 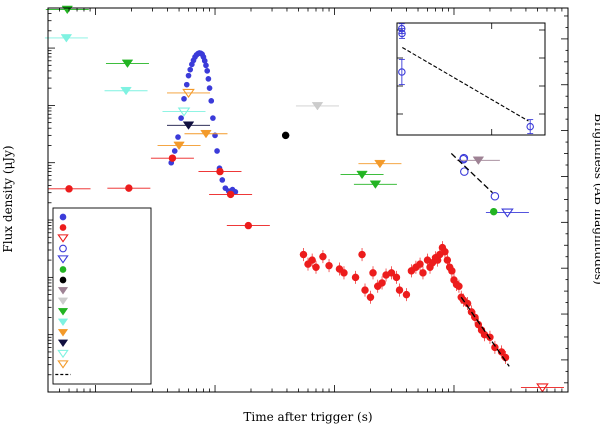 I want to click on y-axis-title: Flux density (μJy), so click(x=8, y=198).